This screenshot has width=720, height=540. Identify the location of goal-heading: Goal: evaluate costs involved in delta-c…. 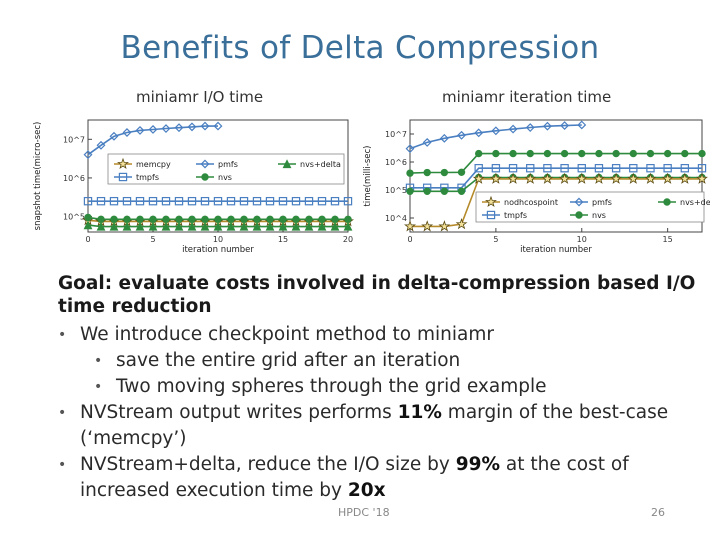
(377, 295).